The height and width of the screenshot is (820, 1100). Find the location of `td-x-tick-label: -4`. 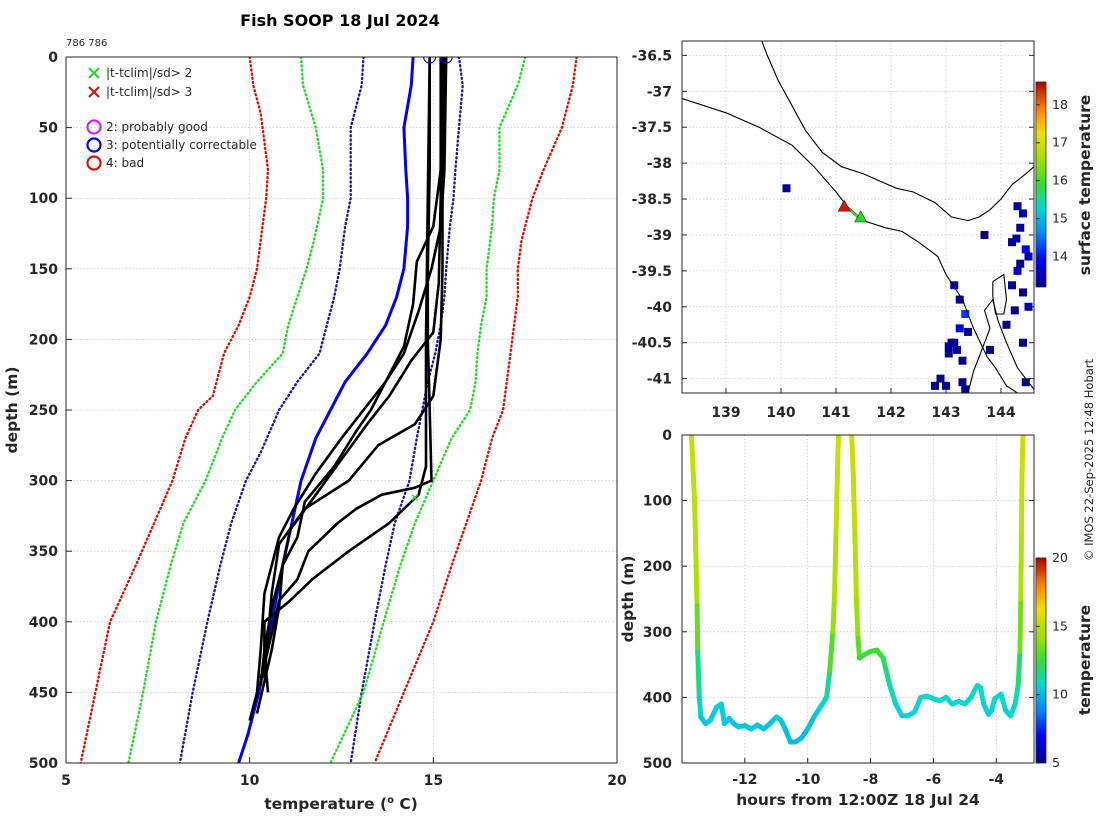

td-x-tick-label: -4 is located at coordinates (997, 780).